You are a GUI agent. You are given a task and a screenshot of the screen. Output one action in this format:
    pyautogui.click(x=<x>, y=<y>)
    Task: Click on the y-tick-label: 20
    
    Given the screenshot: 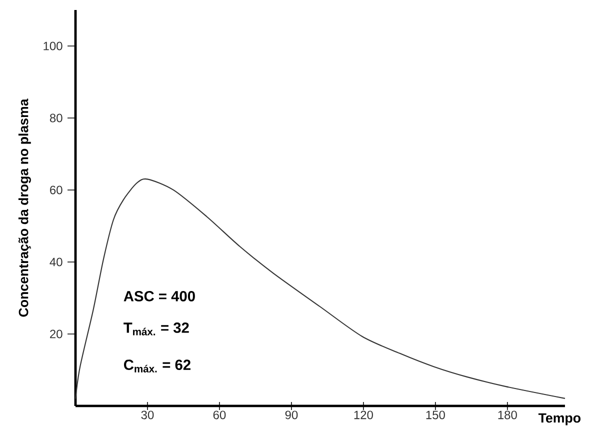 What is the action you would take?
    pyautogui.click(x=56, y=334)
    